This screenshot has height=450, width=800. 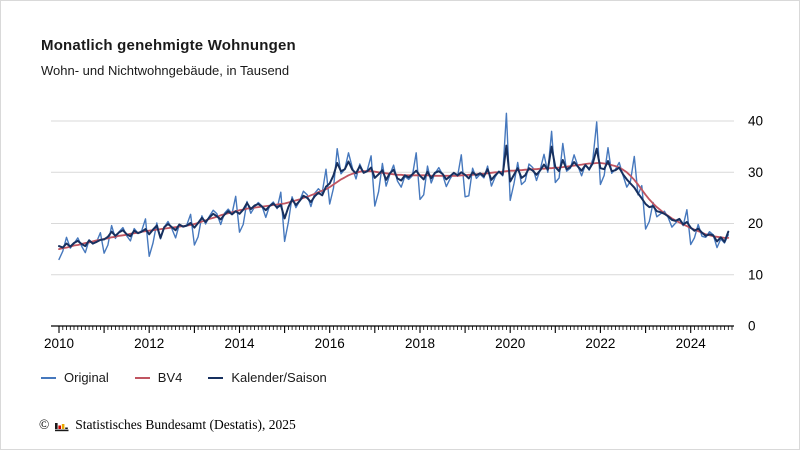 What do you see at coordinates (420, 343) in the screenshot?
I see `x-tick-label: 2018` at bounding box center [420, 343].